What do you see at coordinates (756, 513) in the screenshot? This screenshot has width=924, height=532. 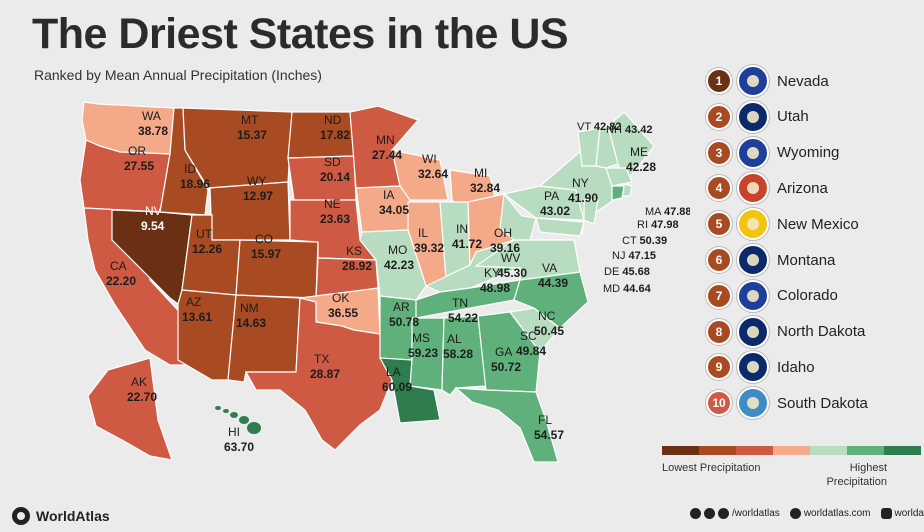 I see `social-handle: /worldatlas` at bounding box center [756, 513].